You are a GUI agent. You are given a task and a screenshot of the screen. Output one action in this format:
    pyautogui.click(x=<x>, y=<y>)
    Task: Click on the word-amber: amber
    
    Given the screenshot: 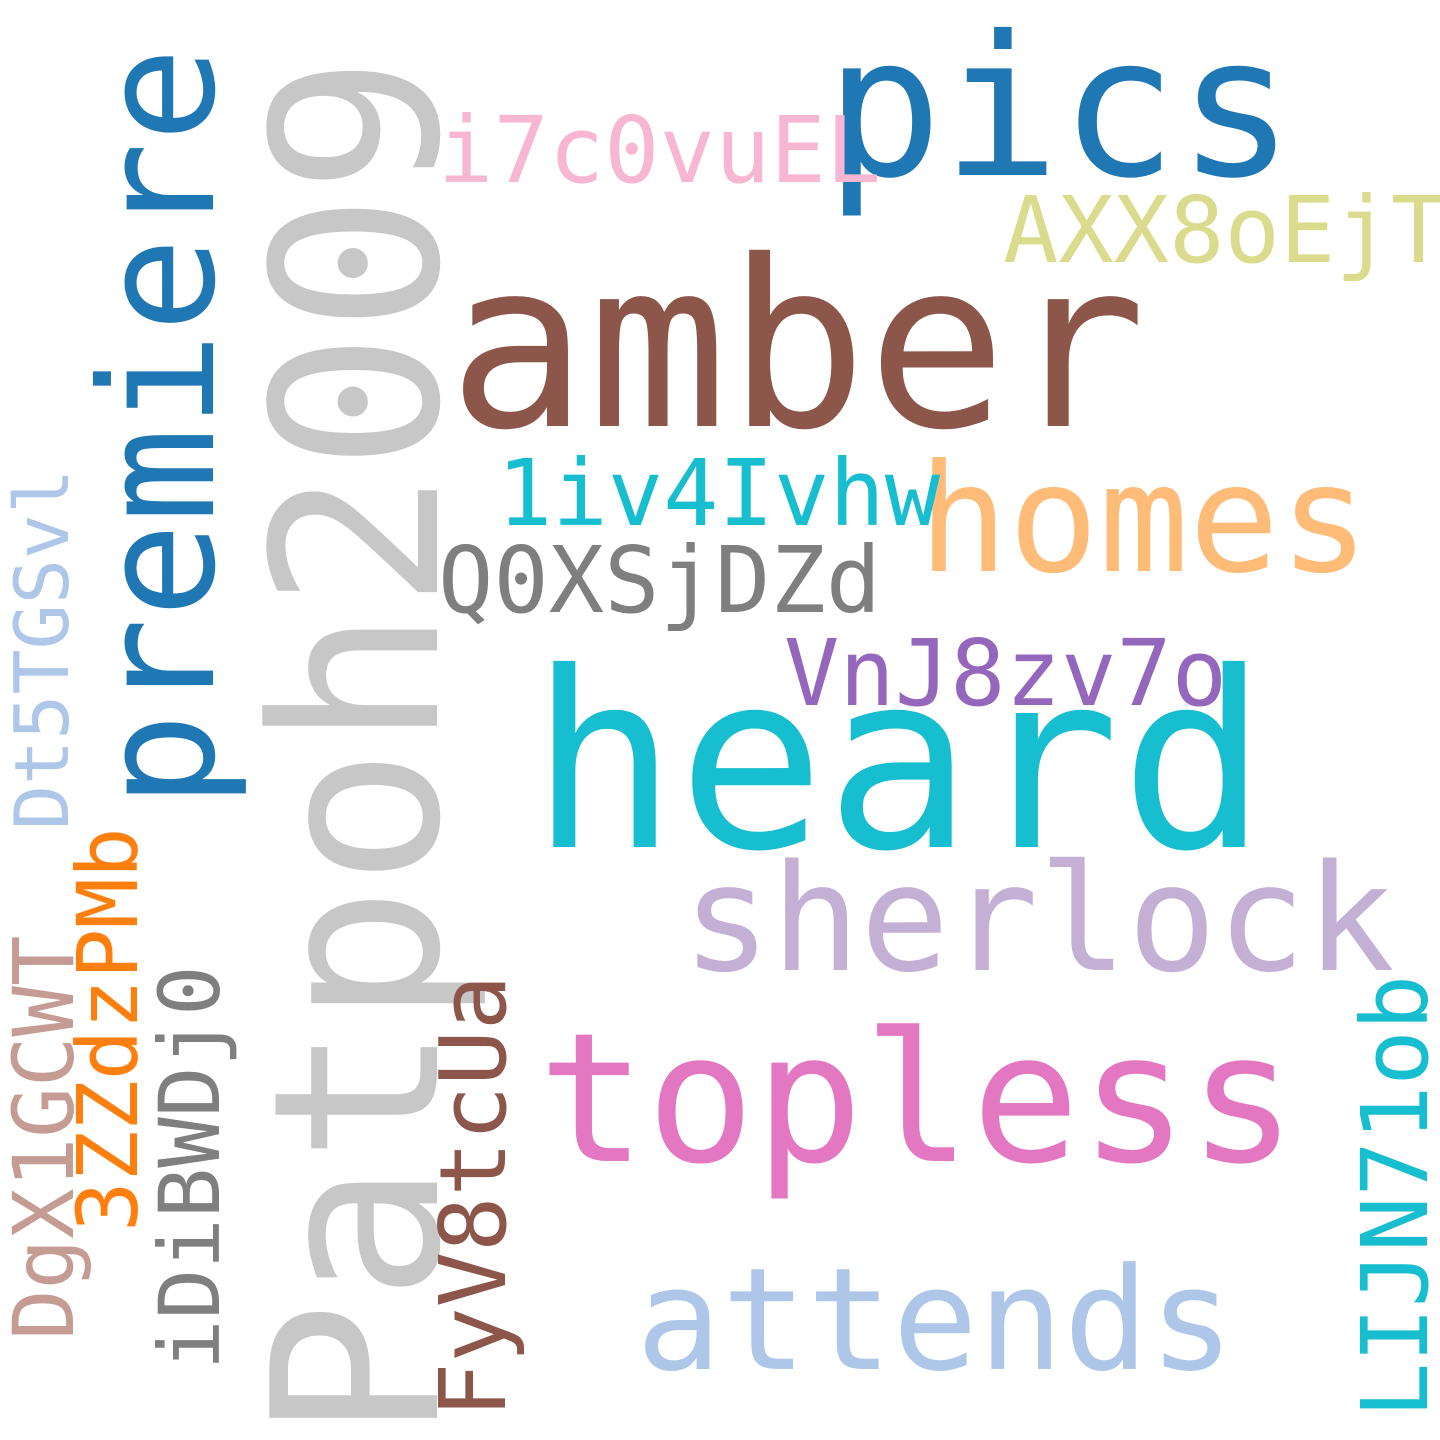 What is the action you would take?
    pyautogui.click(x=797, y=346)
    